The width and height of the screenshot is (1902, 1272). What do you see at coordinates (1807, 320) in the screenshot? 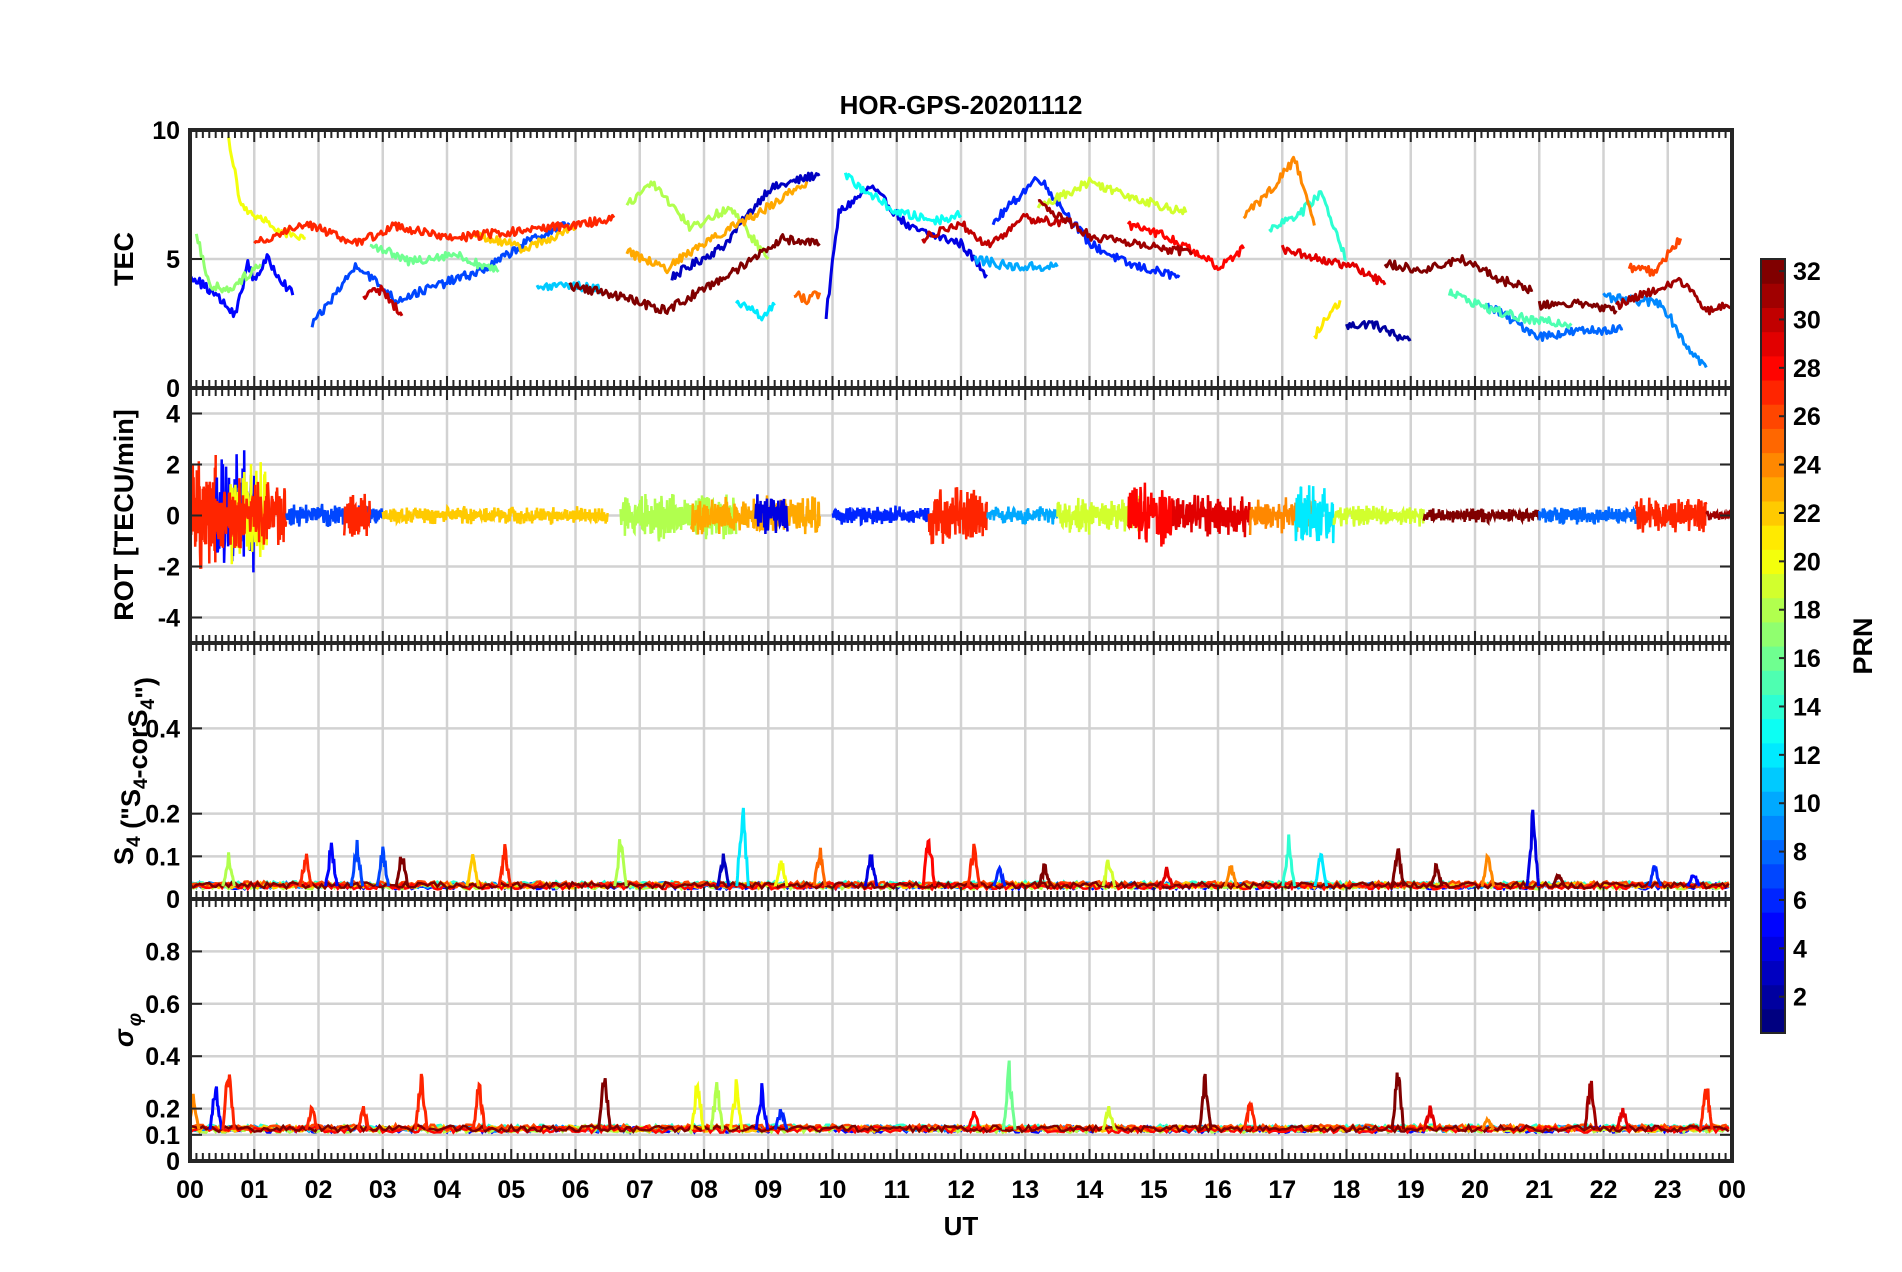
I see `colorbar-tick-label: 30` at bounding box center [1807, 320].